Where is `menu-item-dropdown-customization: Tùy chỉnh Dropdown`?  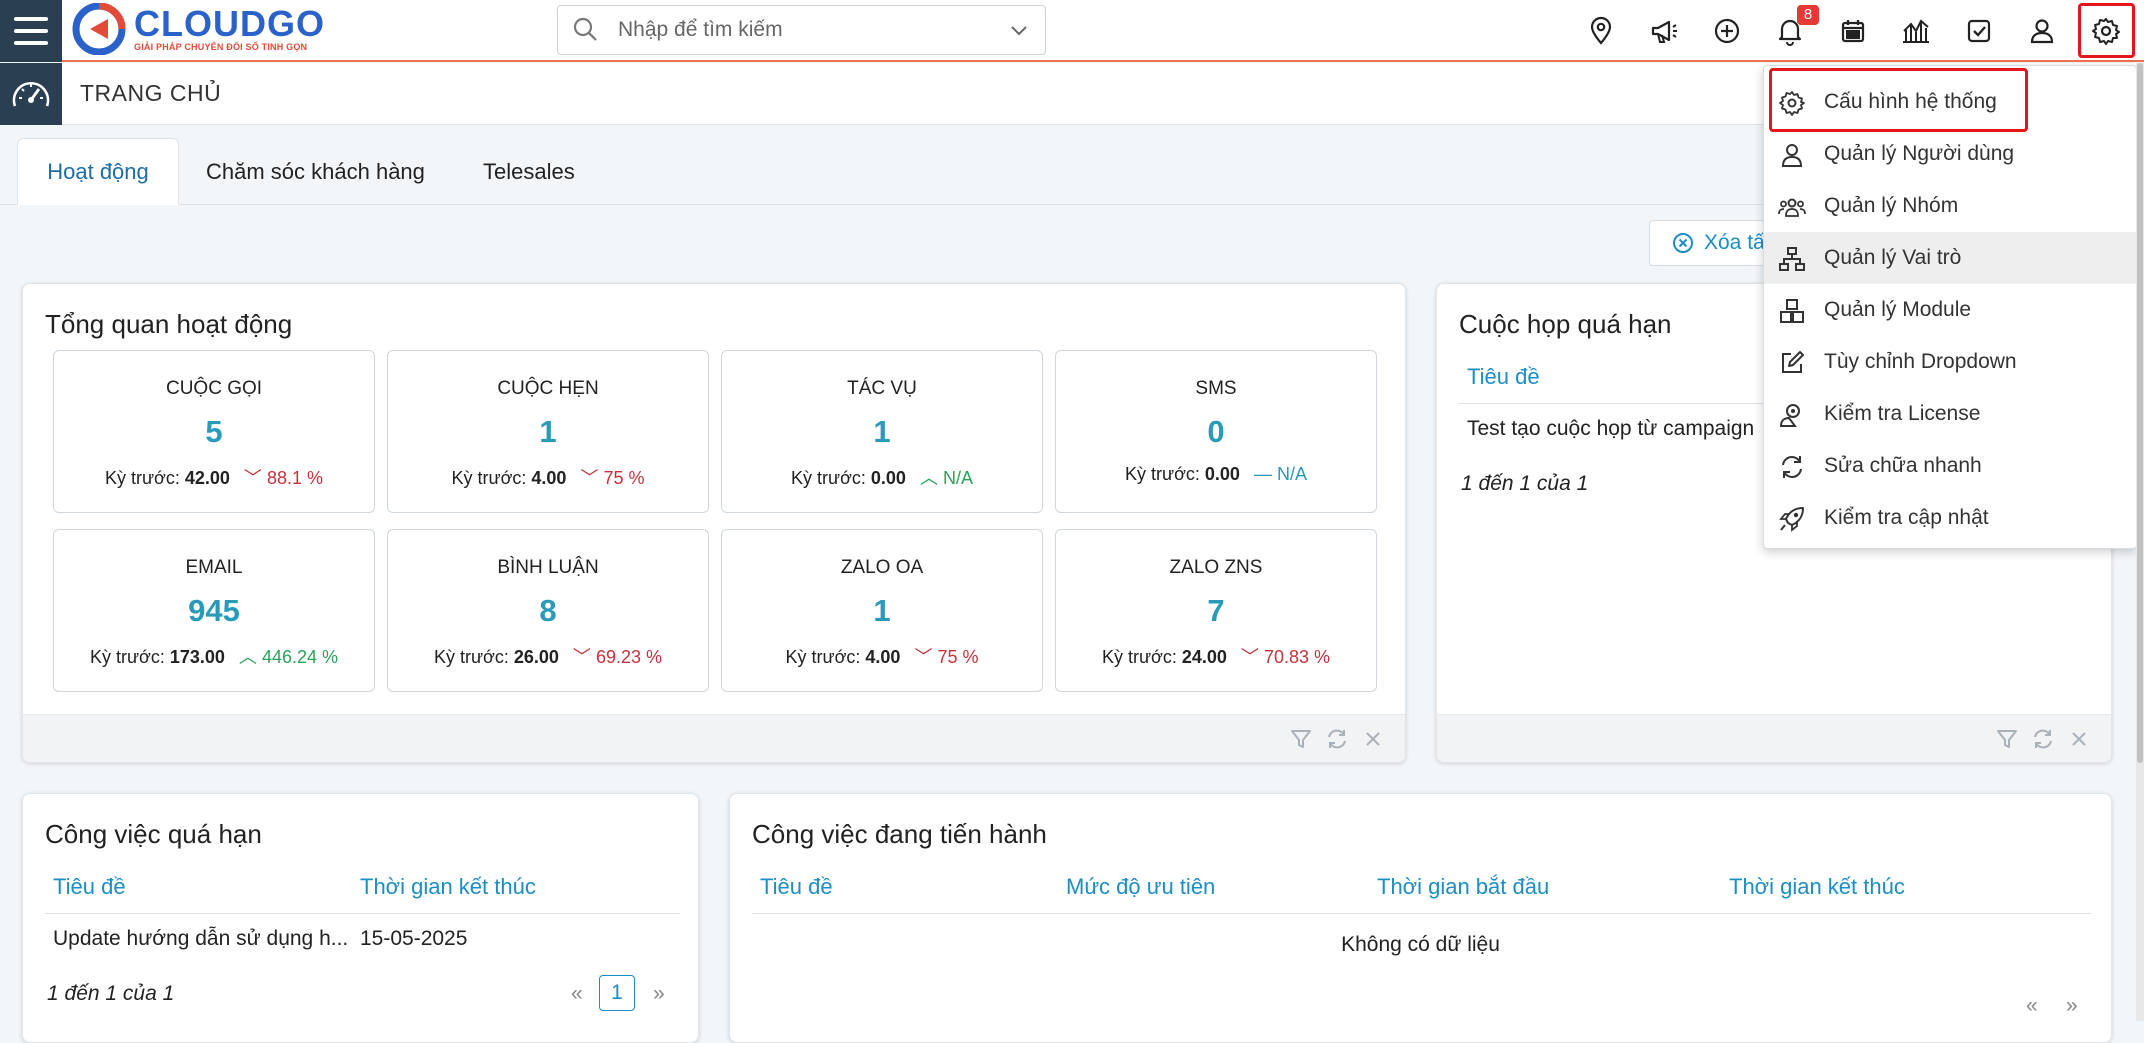 menu-item-dropdown-customization: Tùy chỉnh Dropdown is located at coordinates (1950, 362).